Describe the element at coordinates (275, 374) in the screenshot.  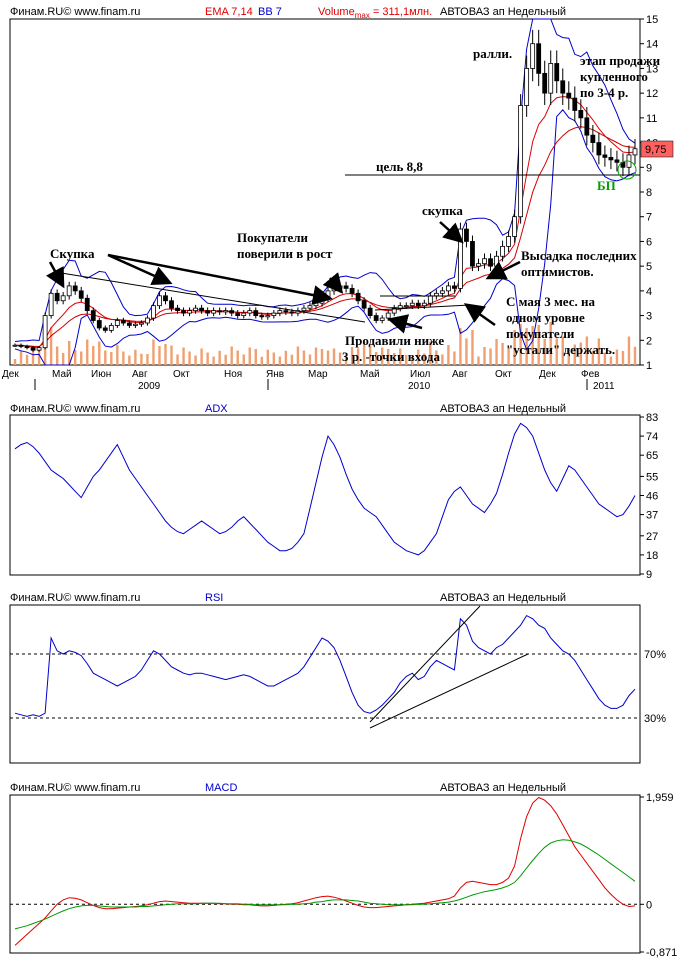
I see `month-tick-label: Янв` at that location.